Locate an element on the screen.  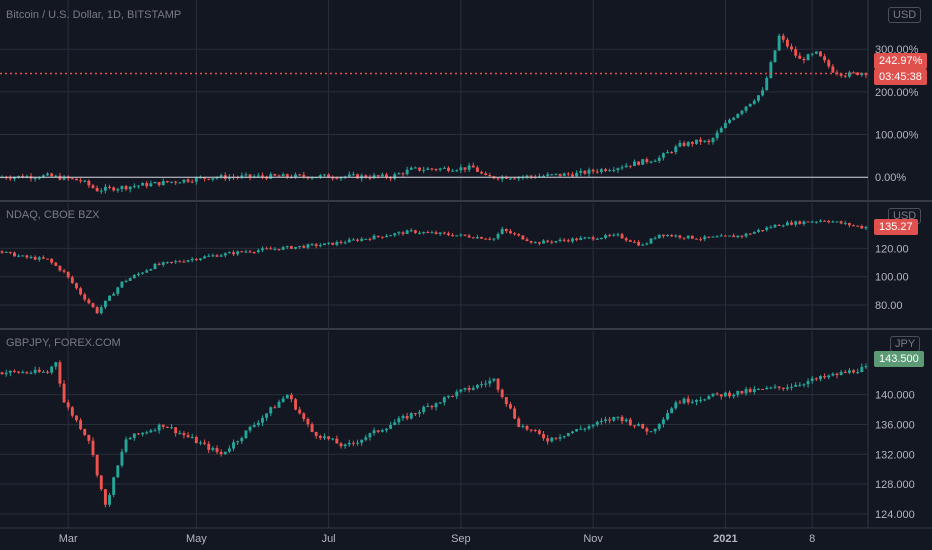
pane1-title: Bitcoin / U.S. Dollar, 1D, BITSTAMP is located at coordinates (94, 15).